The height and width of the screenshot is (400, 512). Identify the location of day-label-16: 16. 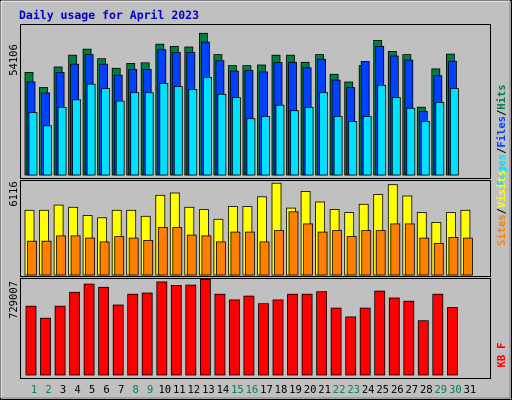
(252, 390).